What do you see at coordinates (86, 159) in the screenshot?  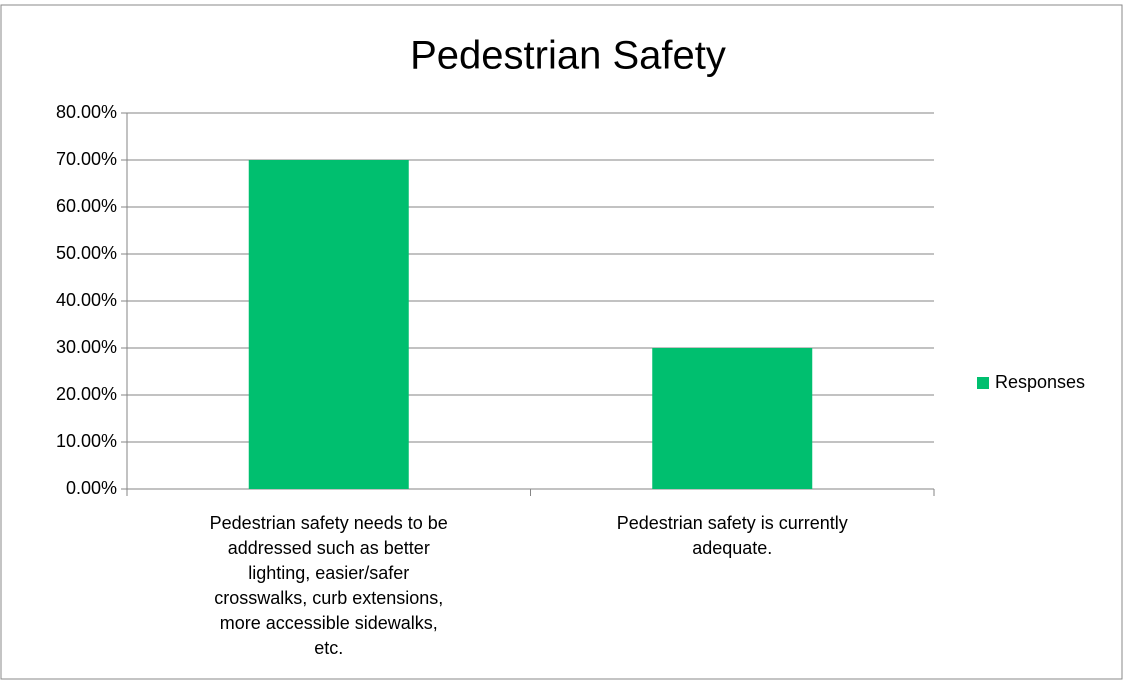 I see `y-tick-label: 70.00%` at bounding box center [86, 159].